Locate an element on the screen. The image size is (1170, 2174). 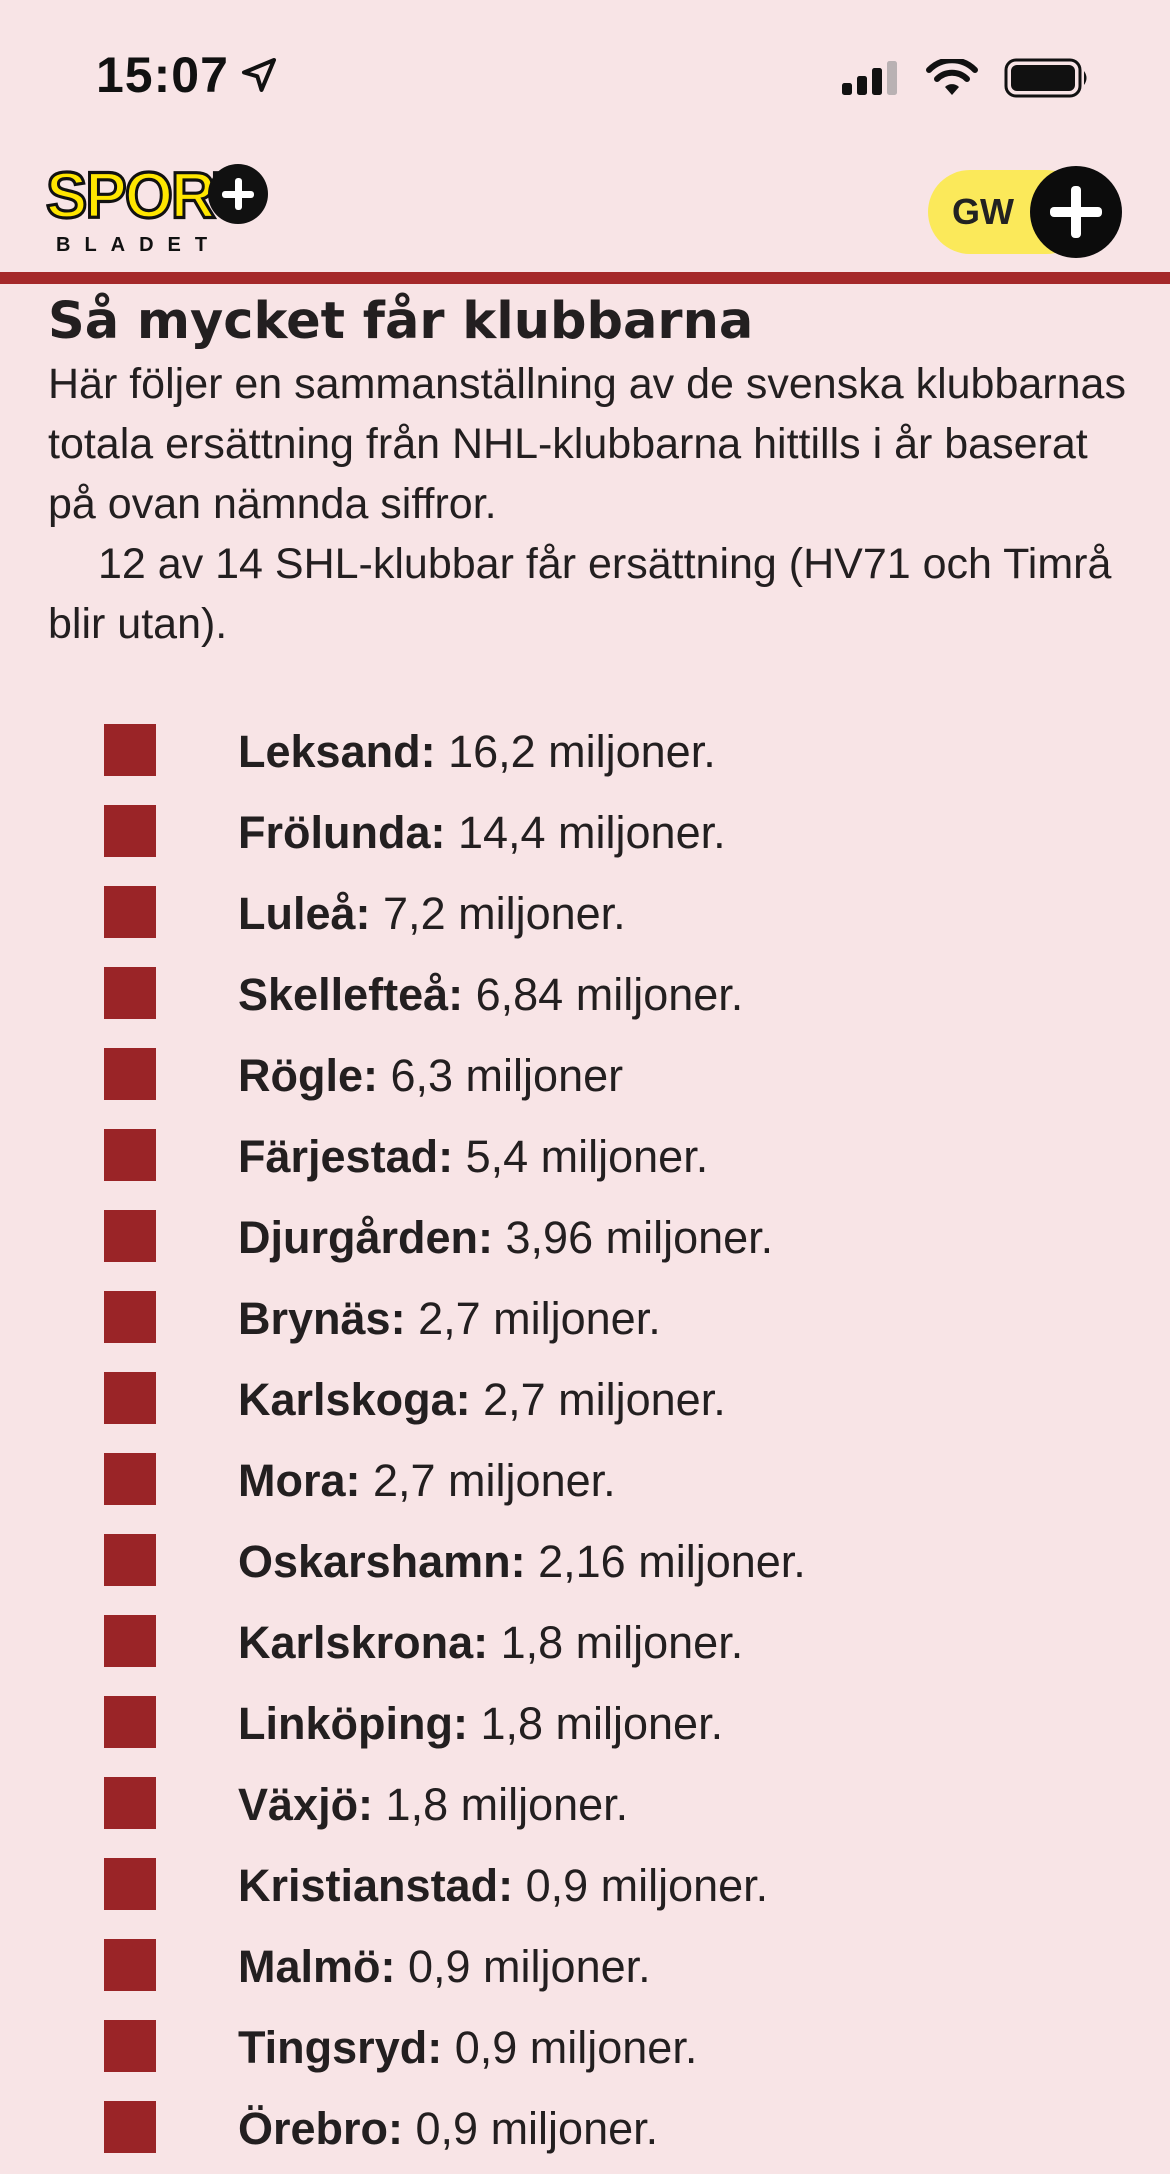
club-entry: Karlskrona: 1,8 miljoner. is located at coordinates (490, 1643).